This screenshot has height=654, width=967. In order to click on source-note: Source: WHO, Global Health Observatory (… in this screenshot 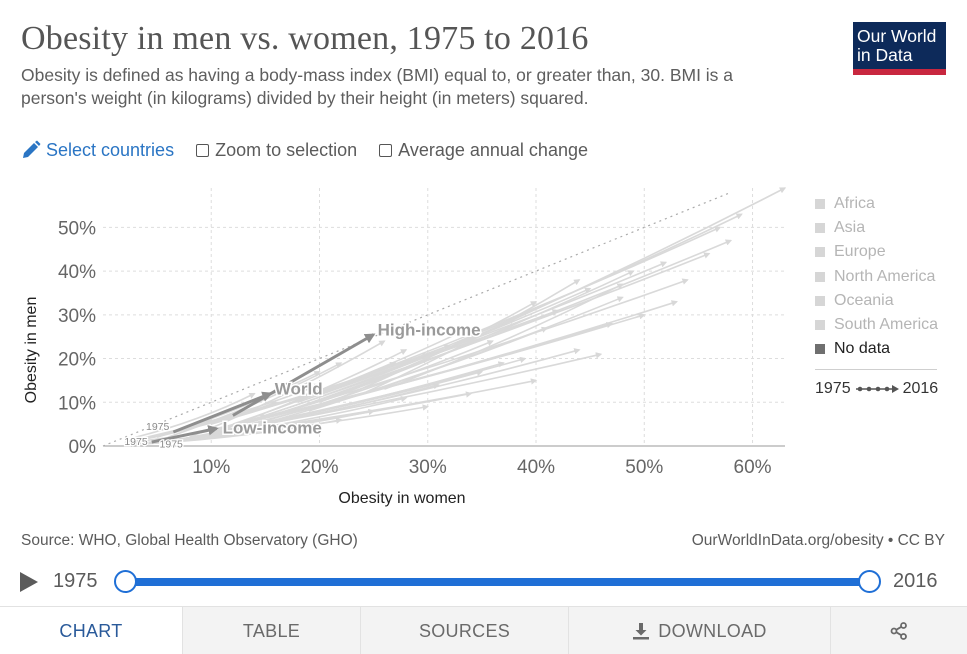, I will do `click(189, 540)`.